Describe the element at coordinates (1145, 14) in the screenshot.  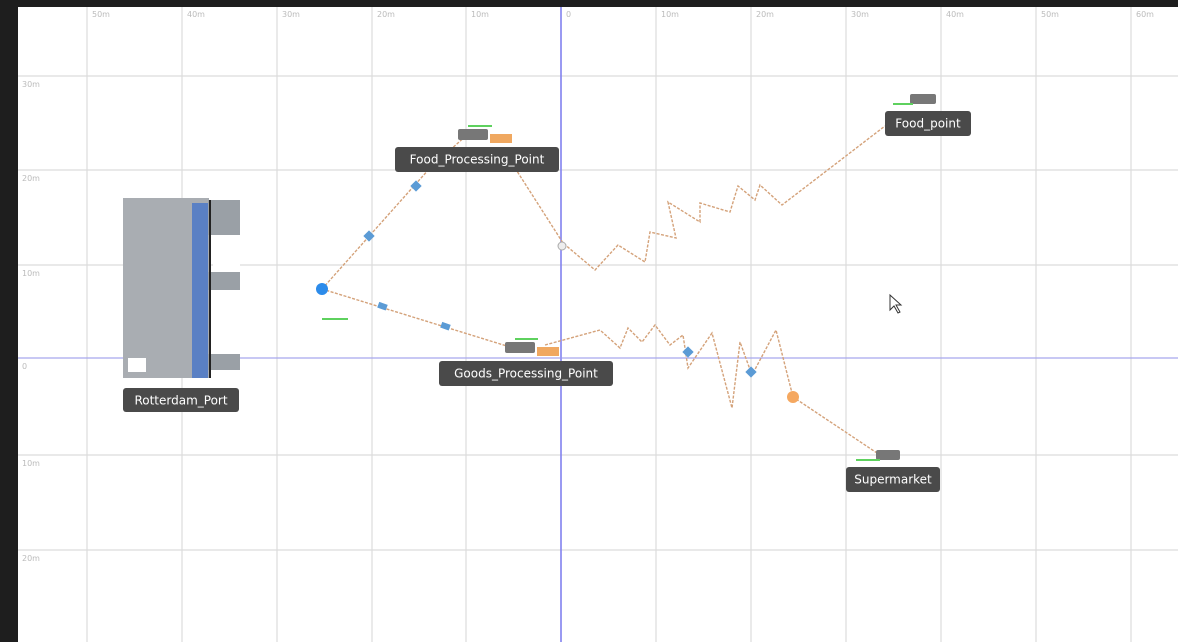
I see `ruler-label: 60m` at that location.